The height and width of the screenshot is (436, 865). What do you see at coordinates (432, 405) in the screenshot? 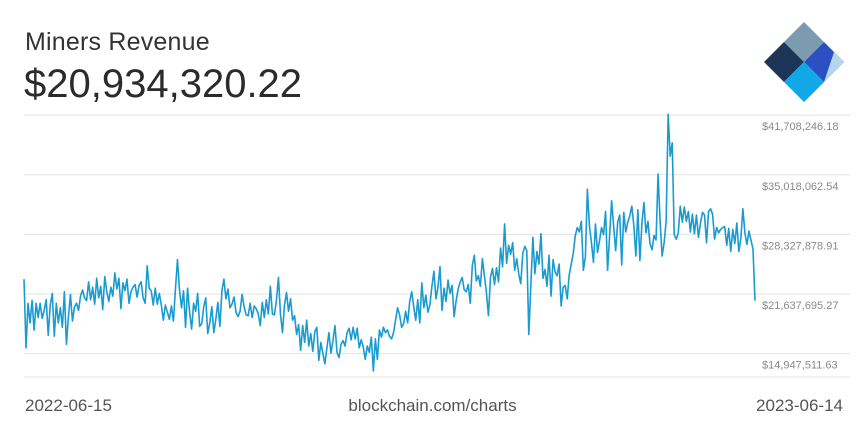
I see `source-link: blockchain.com/charts` at bounding box center [432, 405].